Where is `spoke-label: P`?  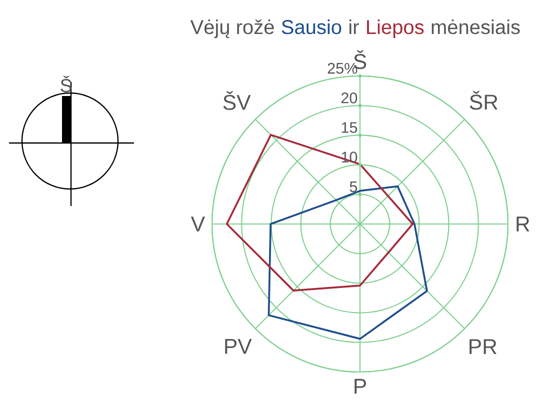
spoke-label: P is located at coordinates (360, 386).